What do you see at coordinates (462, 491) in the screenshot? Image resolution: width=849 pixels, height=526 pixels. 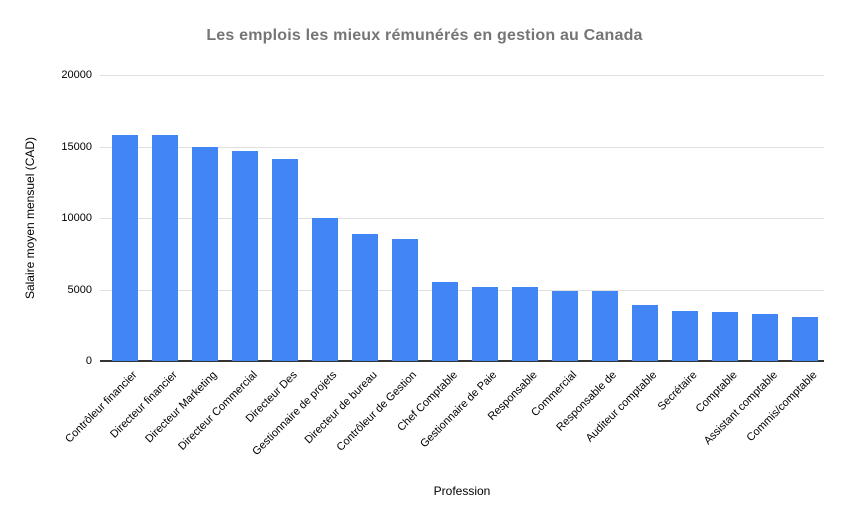 I see `x-axis-title: Profession` at bounding box center [462, 491].